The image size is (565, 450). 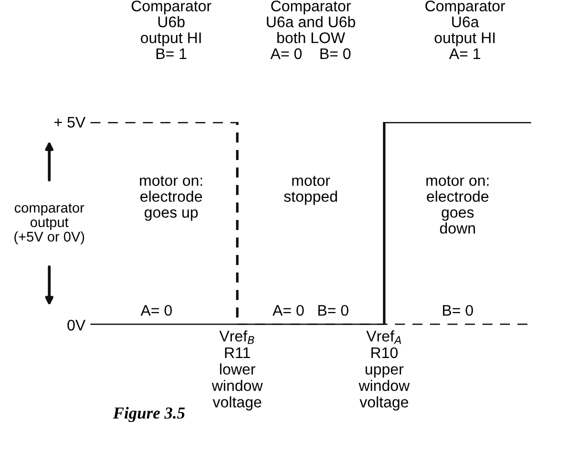 I want to click on annotation: A= 0, so click(x=156, y=310).